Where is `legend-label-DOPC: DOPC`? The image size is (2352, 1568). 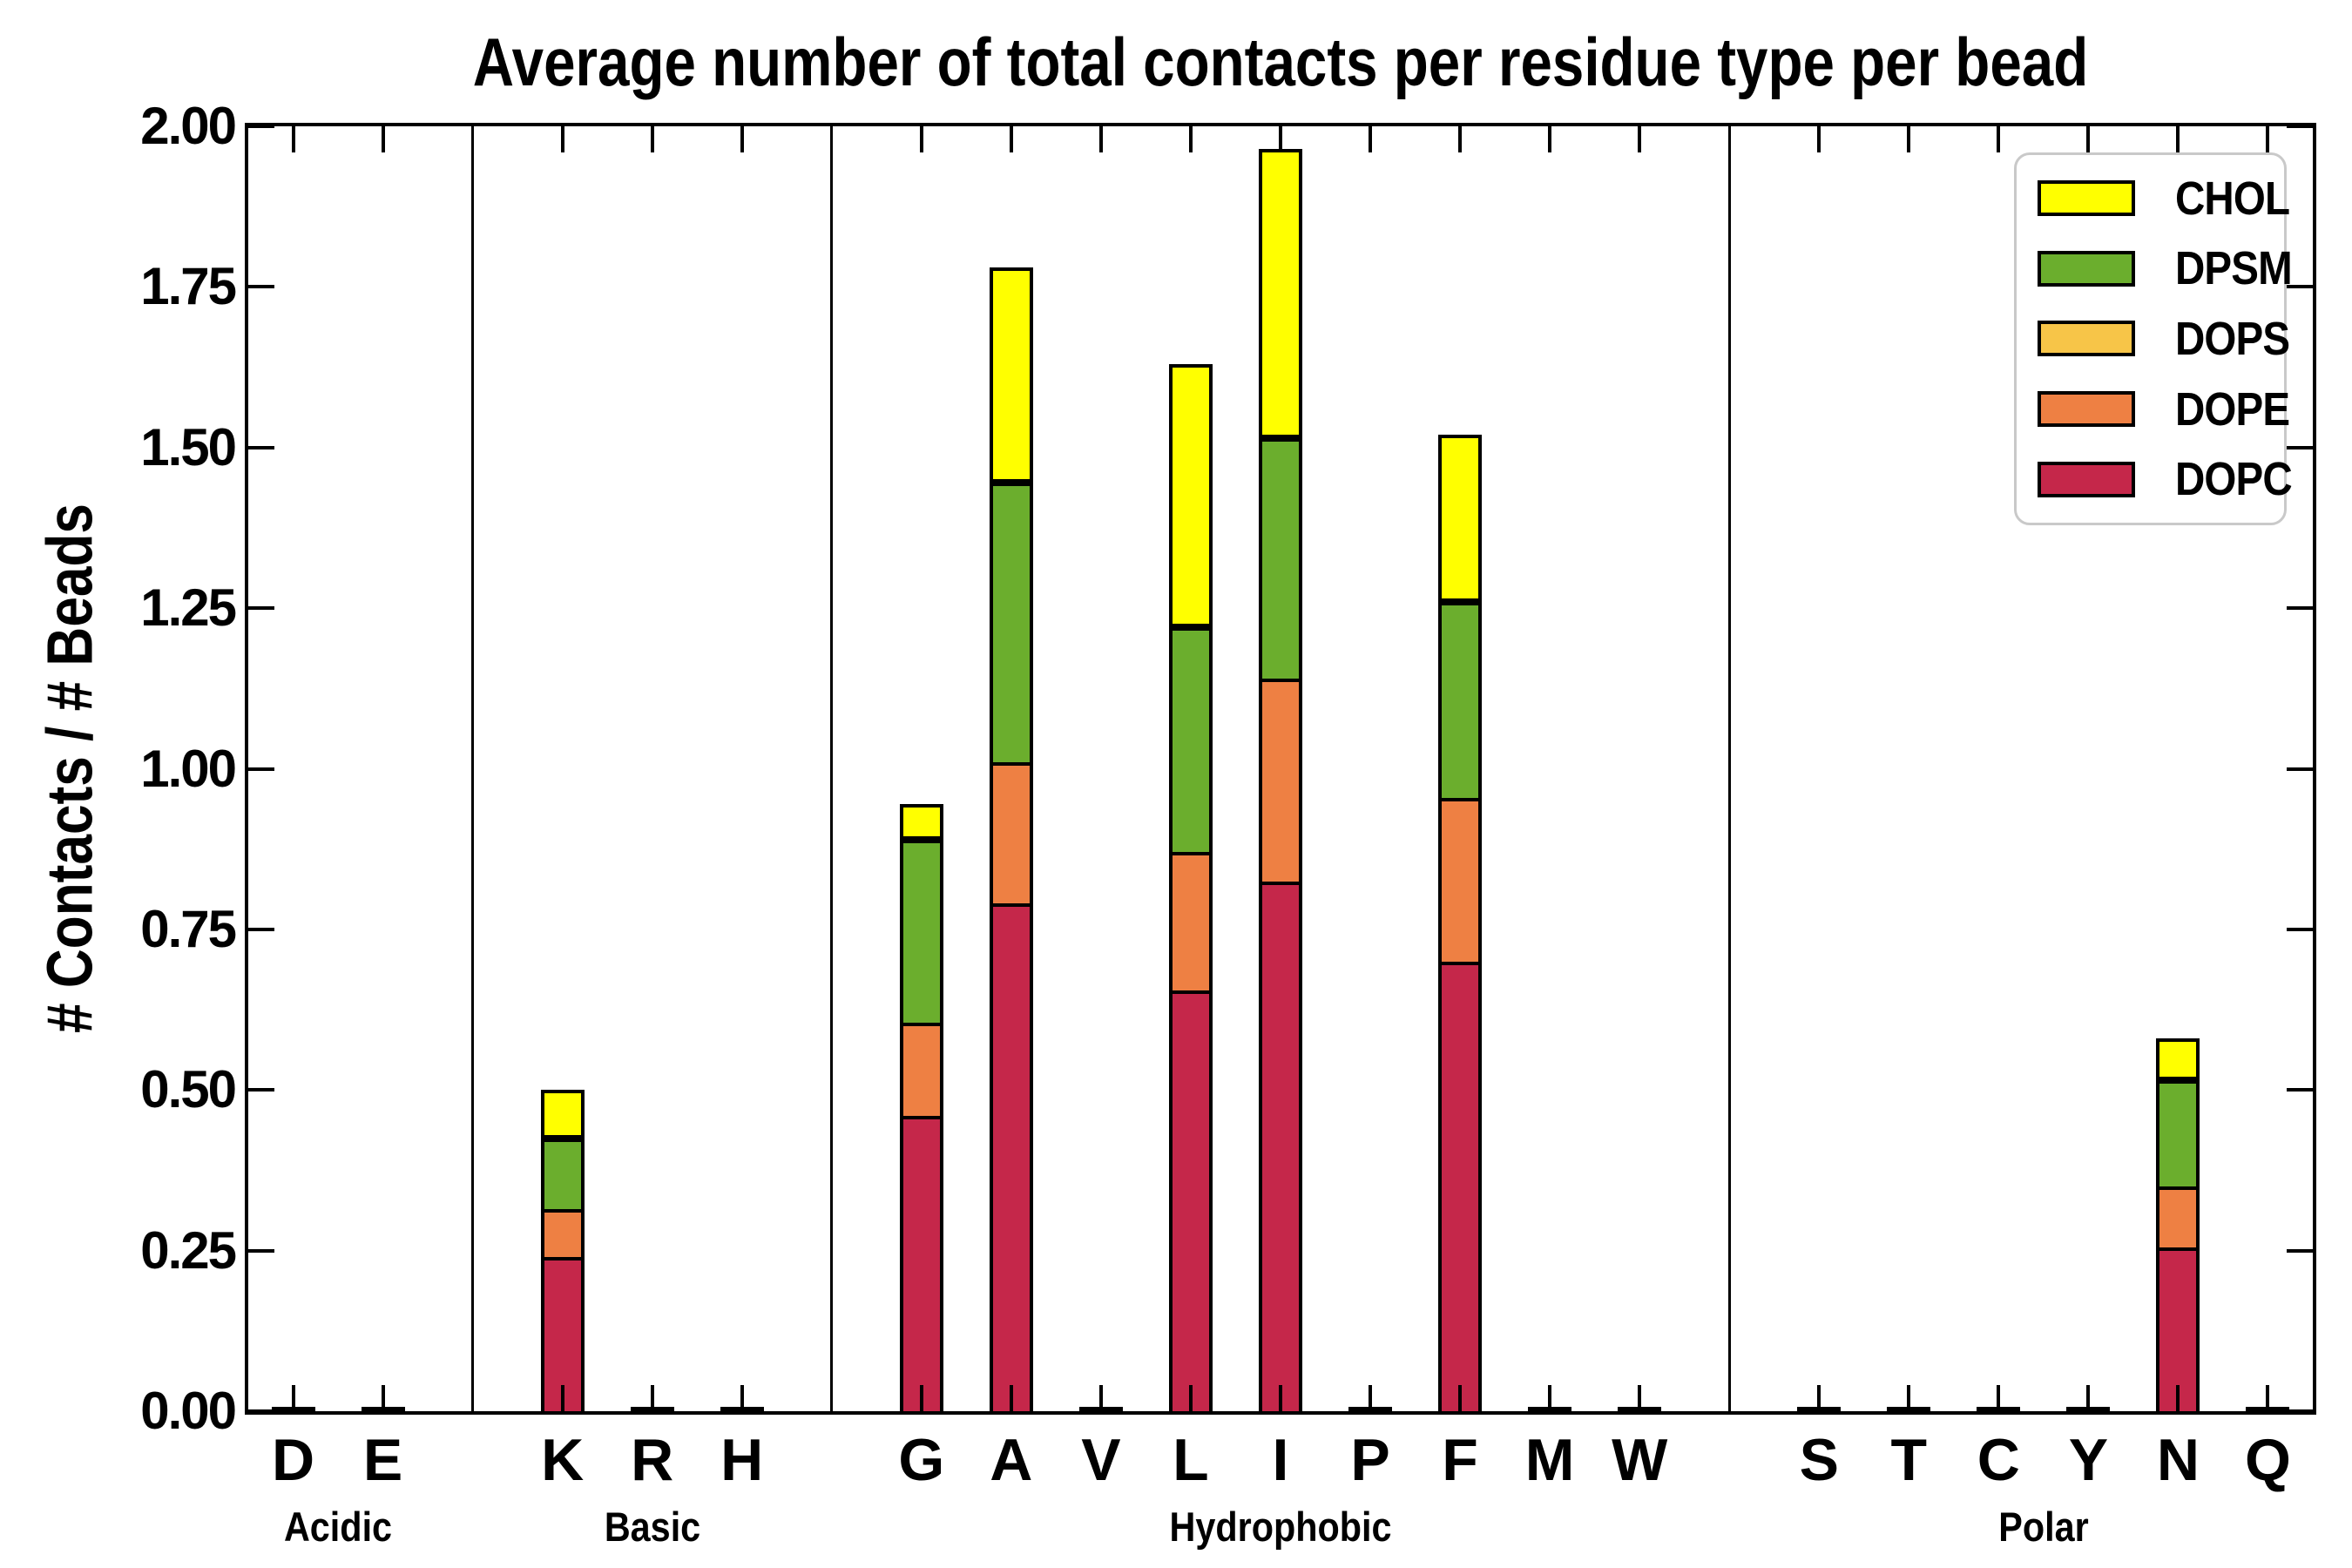 legend-label-DOPC: DOPC is located at coordinates (2234, 480).